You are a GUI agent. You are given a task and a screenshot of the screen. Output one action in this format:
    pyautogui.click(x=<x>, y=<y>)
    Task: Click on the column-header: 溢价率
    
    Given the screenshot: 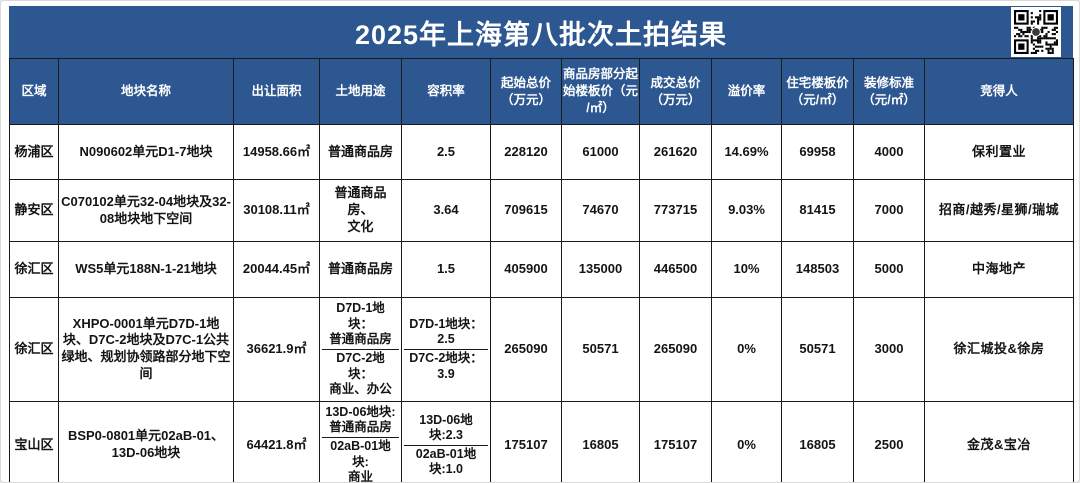 What is the action you would take?
    pyautogui.click(x=746, y=91)
    